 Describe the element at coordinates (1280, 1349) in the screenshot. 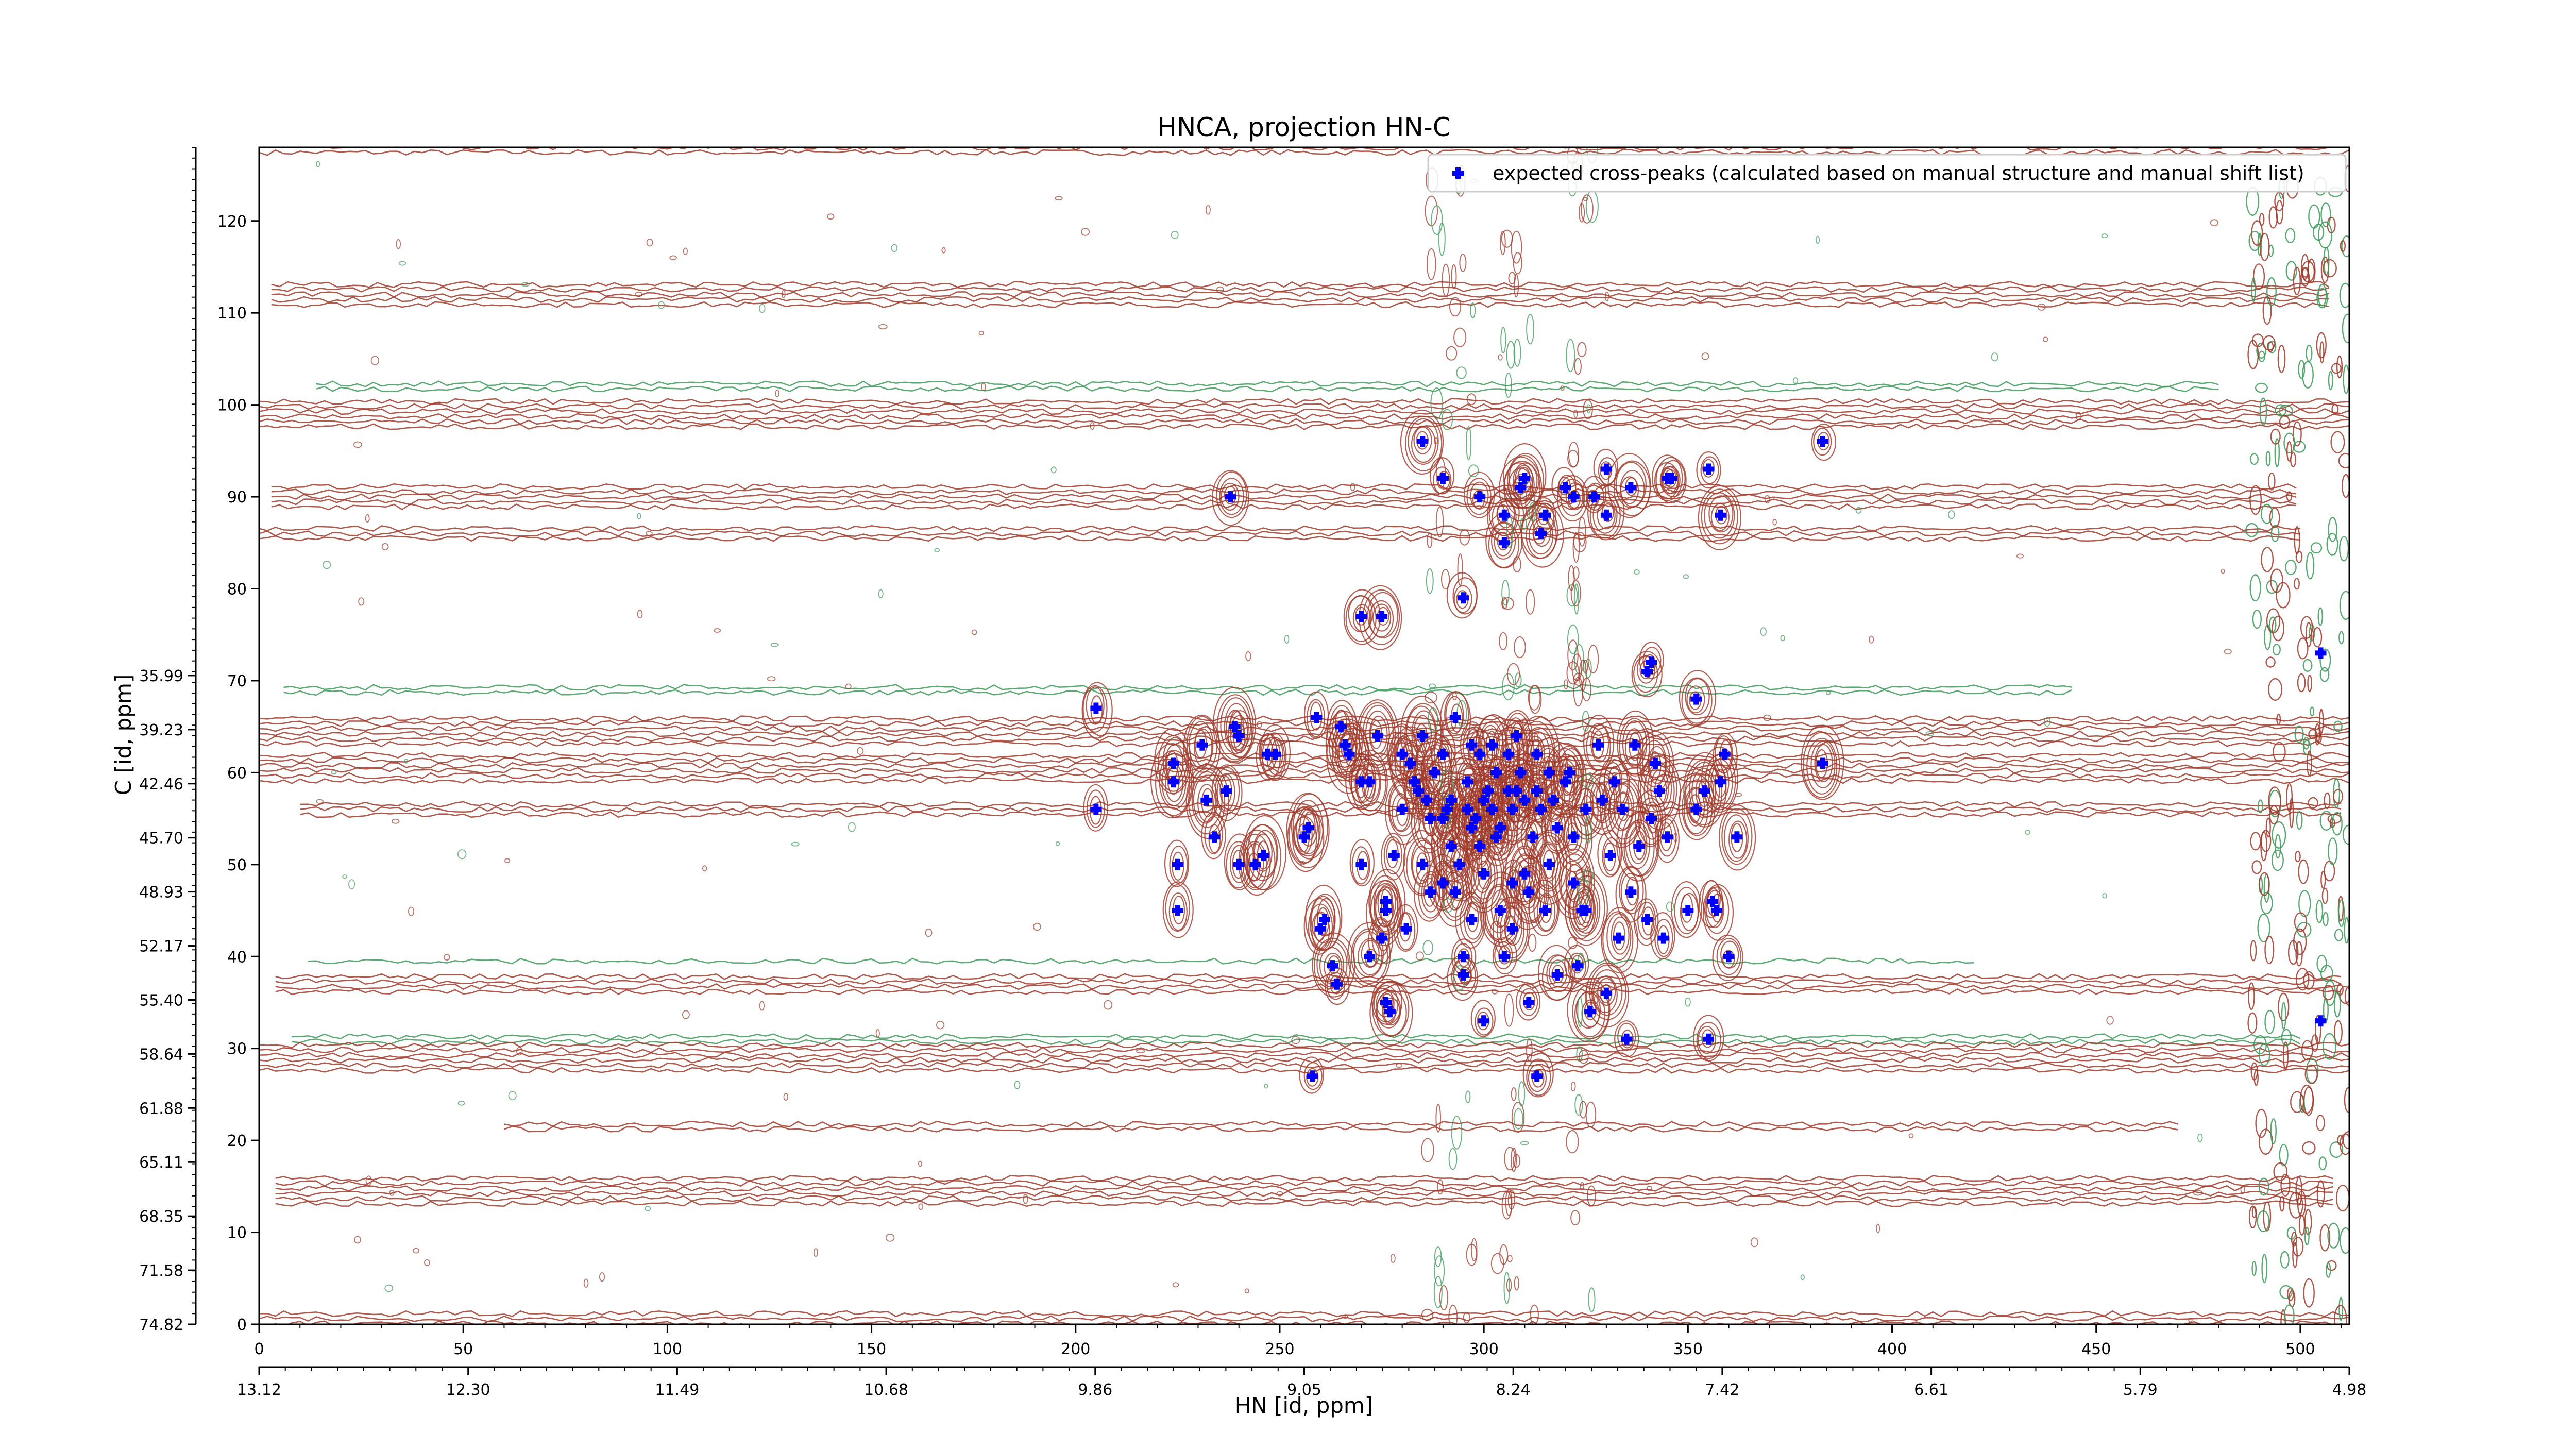

I see `x-tick-label: 250` at that location.